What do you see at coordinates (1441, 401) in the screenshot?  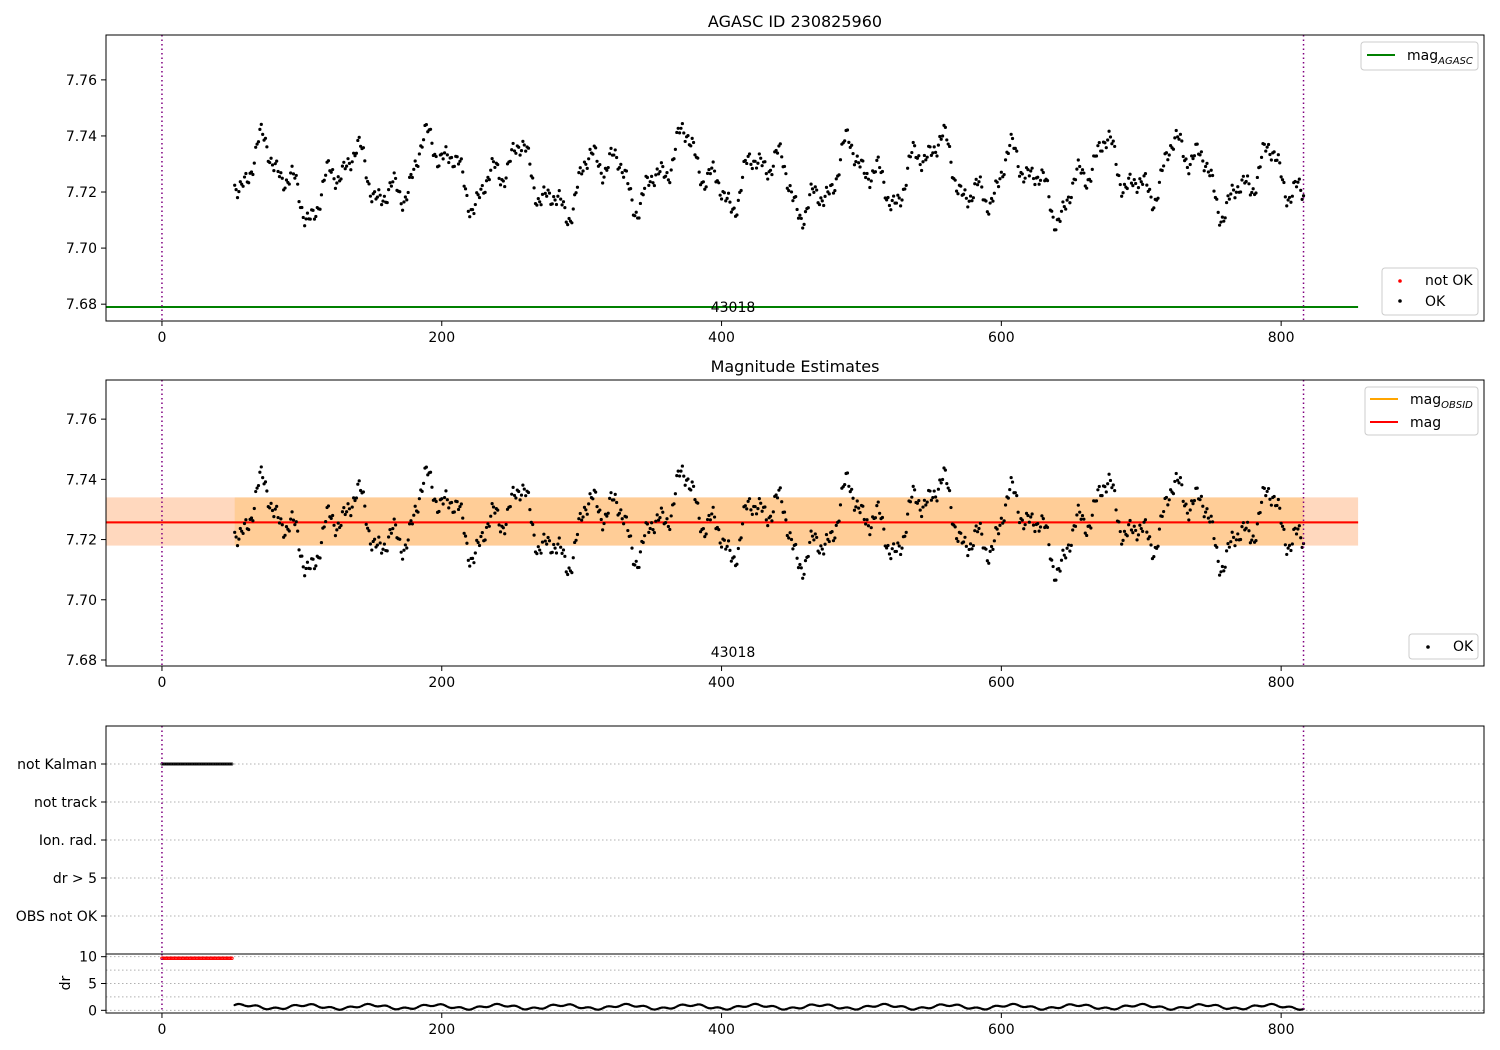 I see `svg-text: magOBSID` at bounding box center [1441, 401].